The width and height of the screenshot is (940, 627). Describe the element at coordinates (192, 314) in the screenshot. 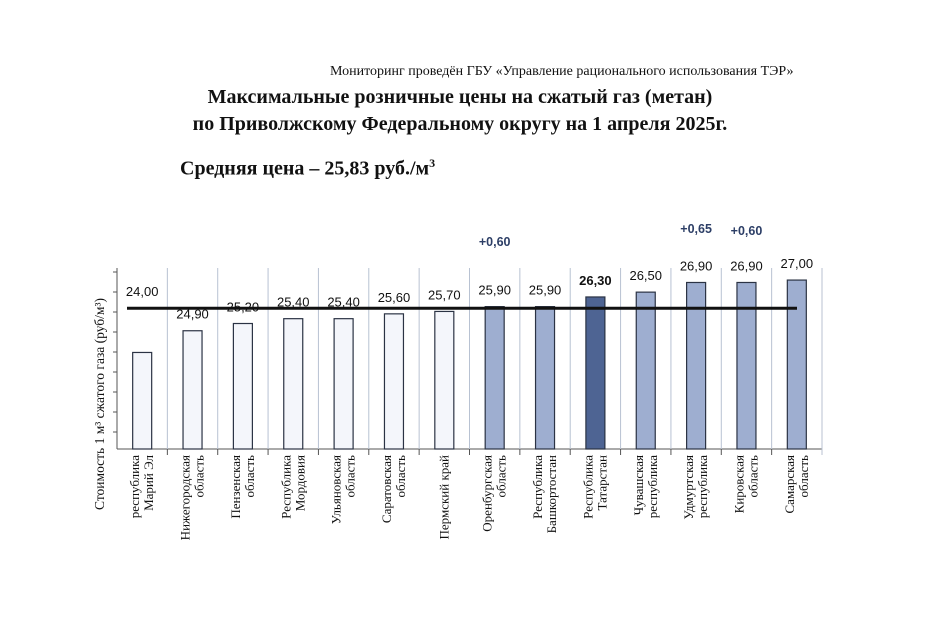

I see `data-label-2: 24,90` at that location.